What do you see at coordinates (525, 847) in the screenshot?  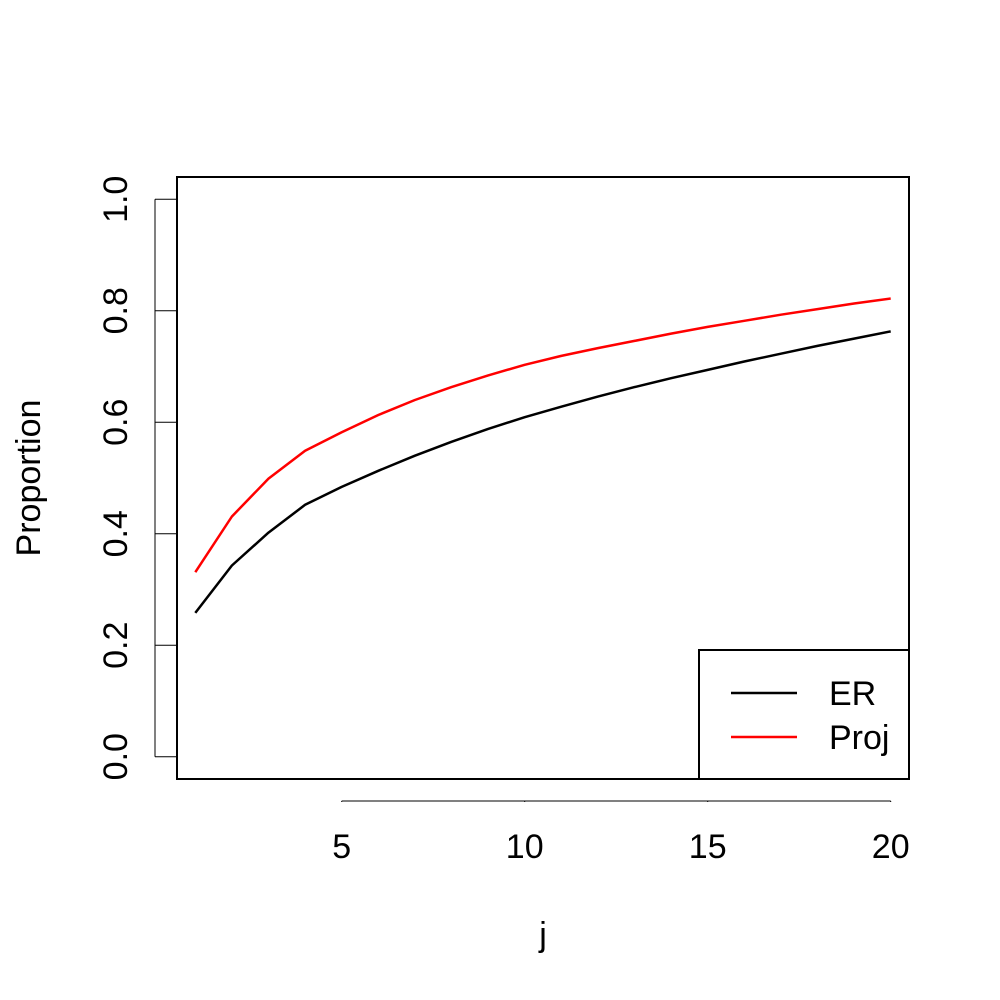 I see `x-tick-label: 10` at bounding box center [525, 847].